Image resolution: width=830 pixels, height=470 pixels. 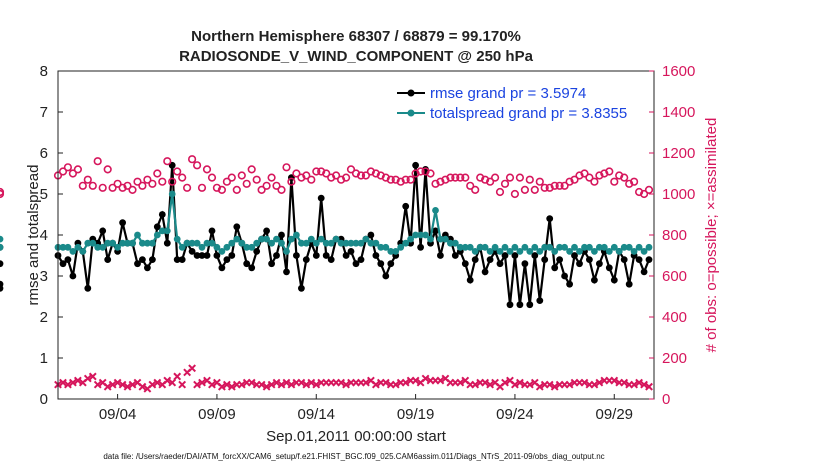 What do you see at coordinates (44, 276) in the screenshot?
I see `y-tick-label: 3` at bounding box center [44, 276].